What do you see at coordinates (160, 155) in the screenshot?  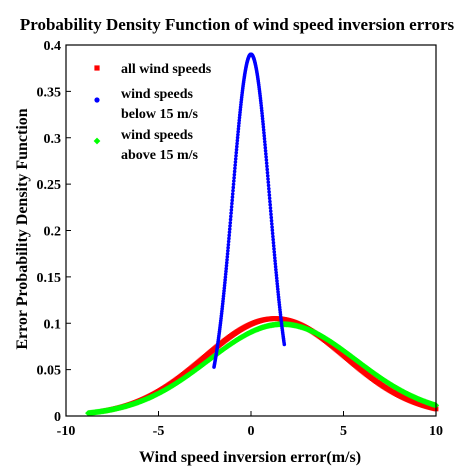 I see `legend-label: above 15 m/s` at bounding box center [160, 155].